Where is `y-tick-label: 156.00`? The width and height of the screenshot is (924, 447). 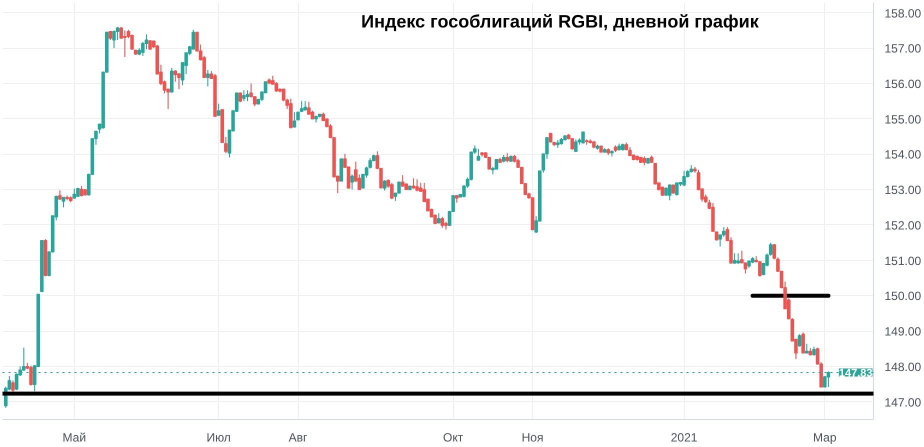
y-tick-label: 156.00 is located at coordinates (903, 83).